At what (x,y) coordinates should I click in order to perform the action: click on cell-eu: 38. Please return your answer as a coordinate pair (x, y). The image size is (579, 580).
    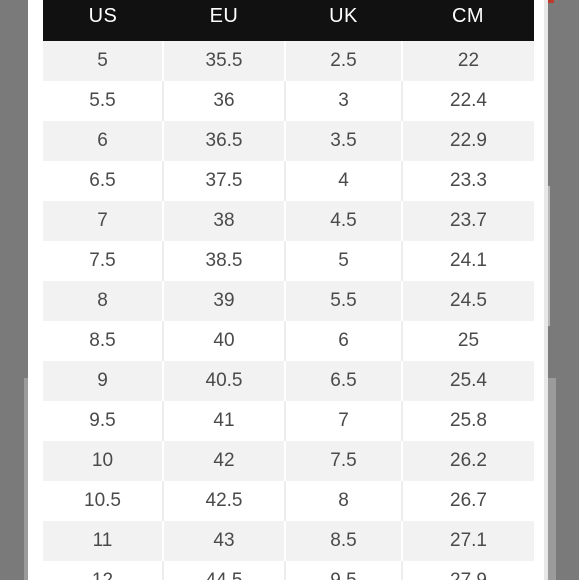
    Looking at the image, I should click on (224, 221).